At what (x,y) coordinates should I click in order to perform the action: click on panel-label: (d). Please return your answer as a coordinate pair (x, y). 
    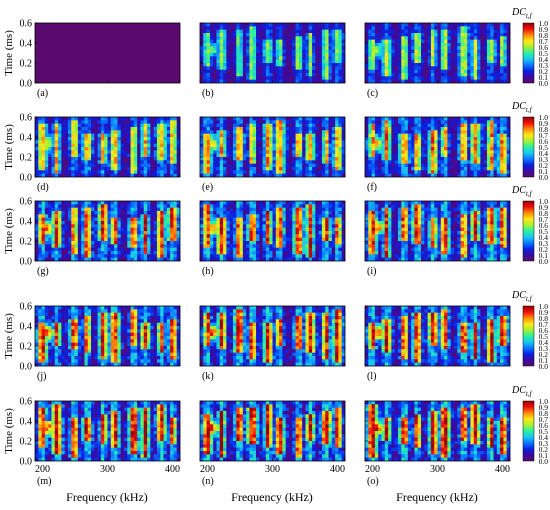
    Looking at the image, I should click on (43, 187).